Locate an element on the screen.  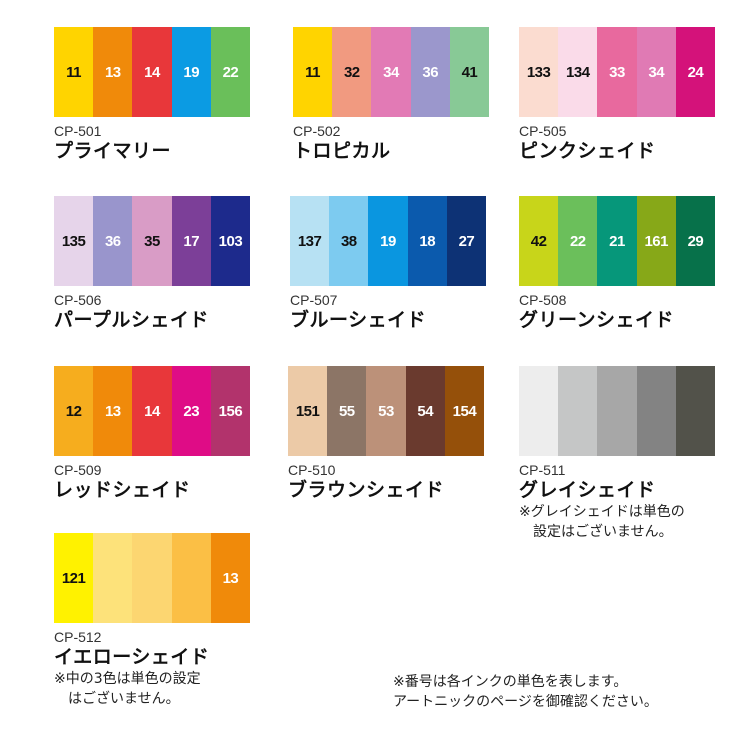
swatch-strip: 12 13 14 23 156 is located at coordinates (152, 411).